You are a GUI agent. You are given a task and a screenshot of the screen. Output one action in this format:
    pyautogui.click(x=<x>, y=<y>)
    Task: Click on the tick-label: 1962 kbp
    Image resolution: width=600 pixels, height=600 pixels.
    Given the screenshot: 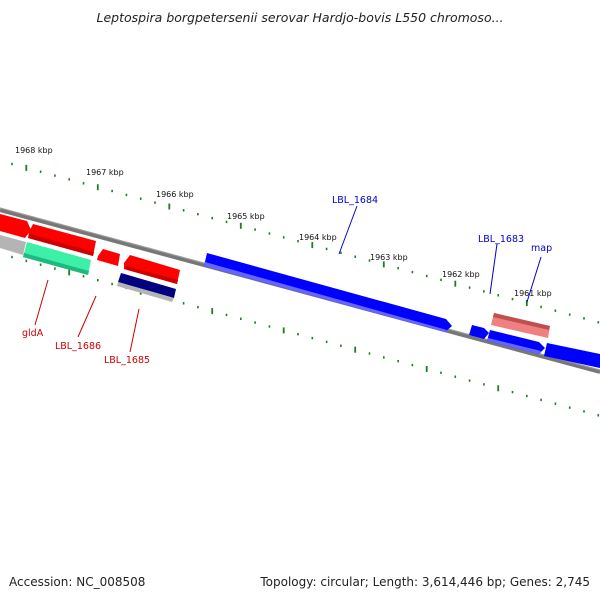 What is the action you would take?
    pyautogui.click(x=461, y=274)
    